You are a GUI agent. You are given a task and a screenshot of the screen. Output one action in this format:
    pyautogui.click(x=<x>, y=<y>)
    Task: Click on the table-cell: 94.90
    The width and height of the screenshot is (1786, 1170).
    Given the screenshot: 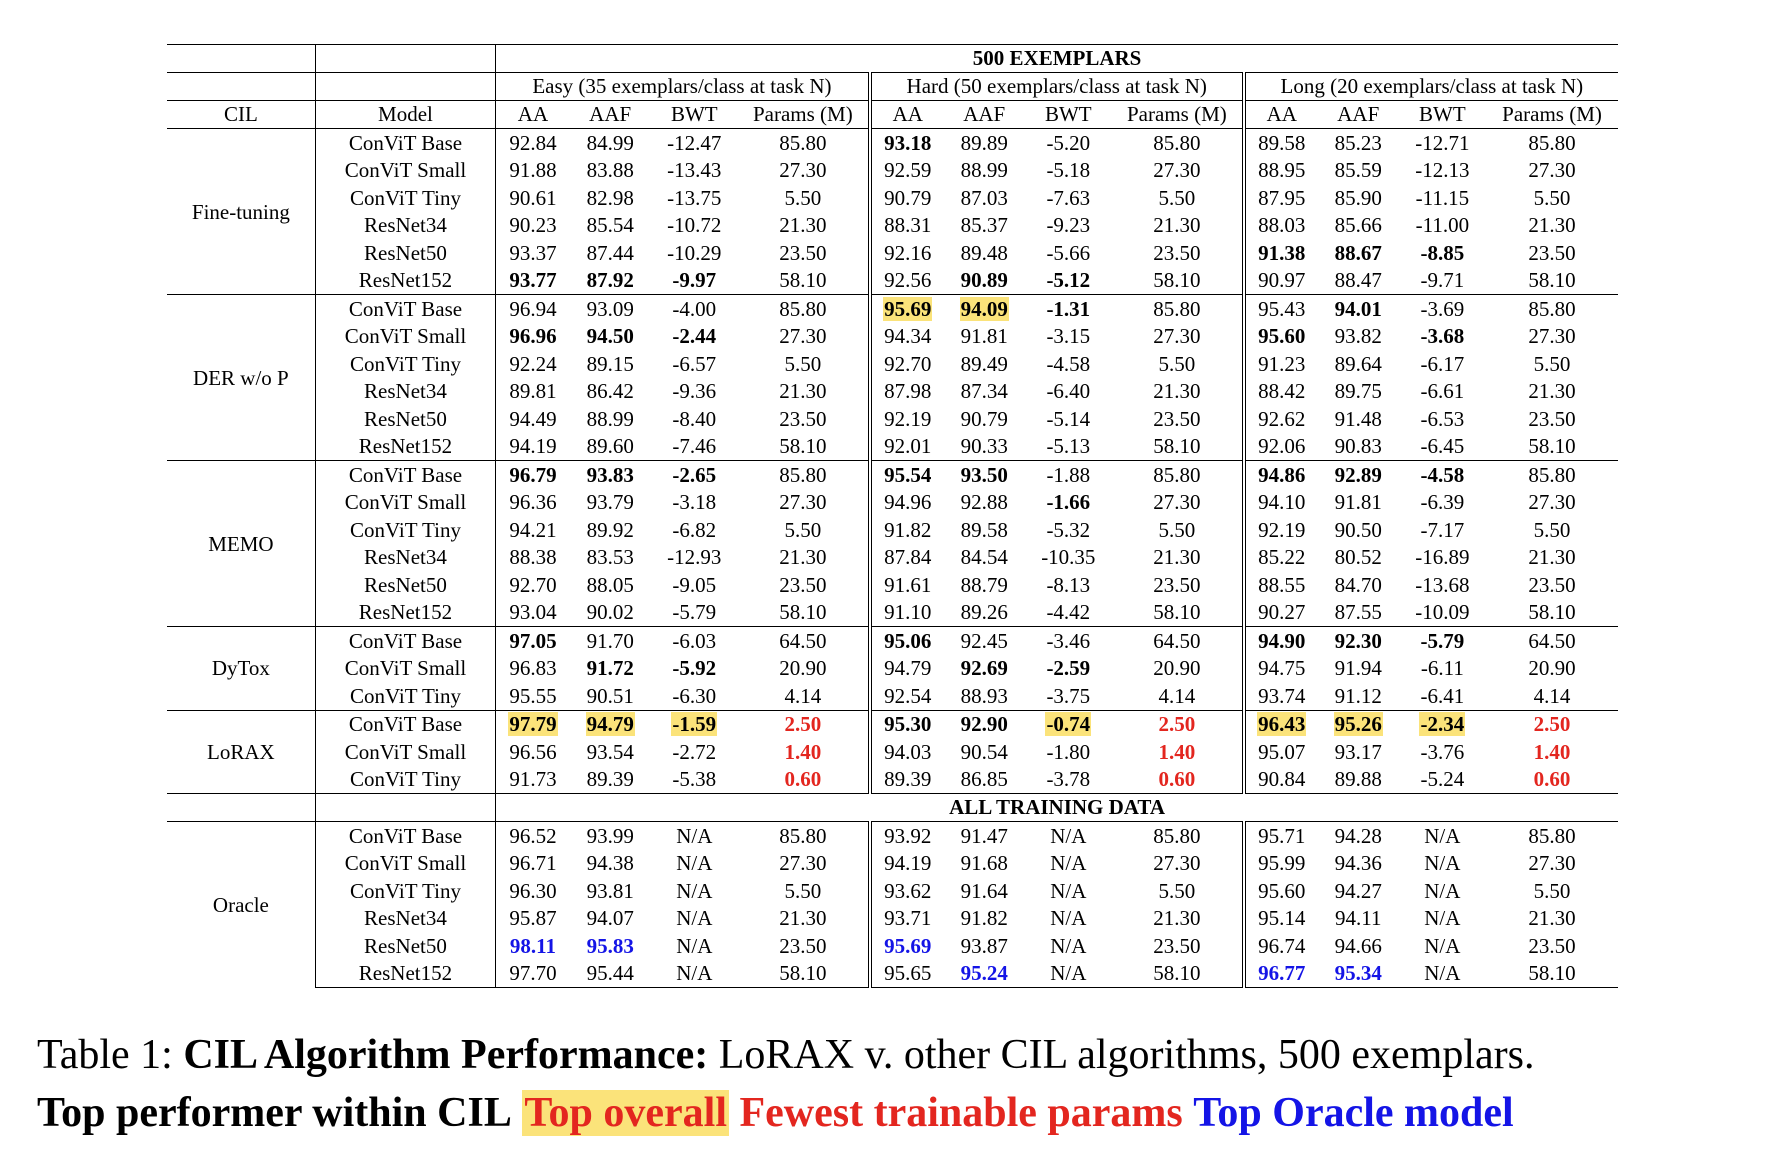 What is the action you would take?
    pyautogui.click(x=1279, y=640)
    